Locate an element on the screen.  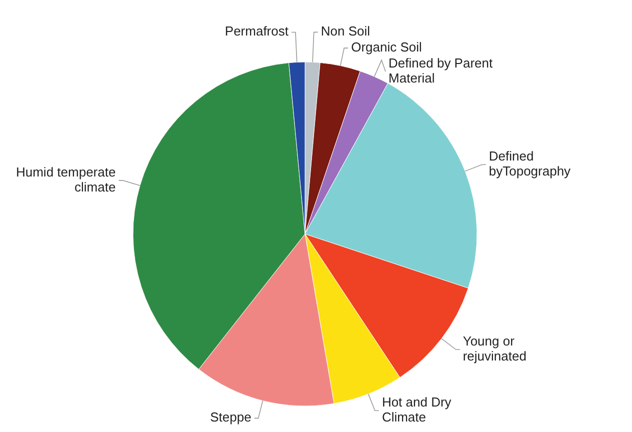
slice-label: Organic Soil is located at coordinates (386, 47).